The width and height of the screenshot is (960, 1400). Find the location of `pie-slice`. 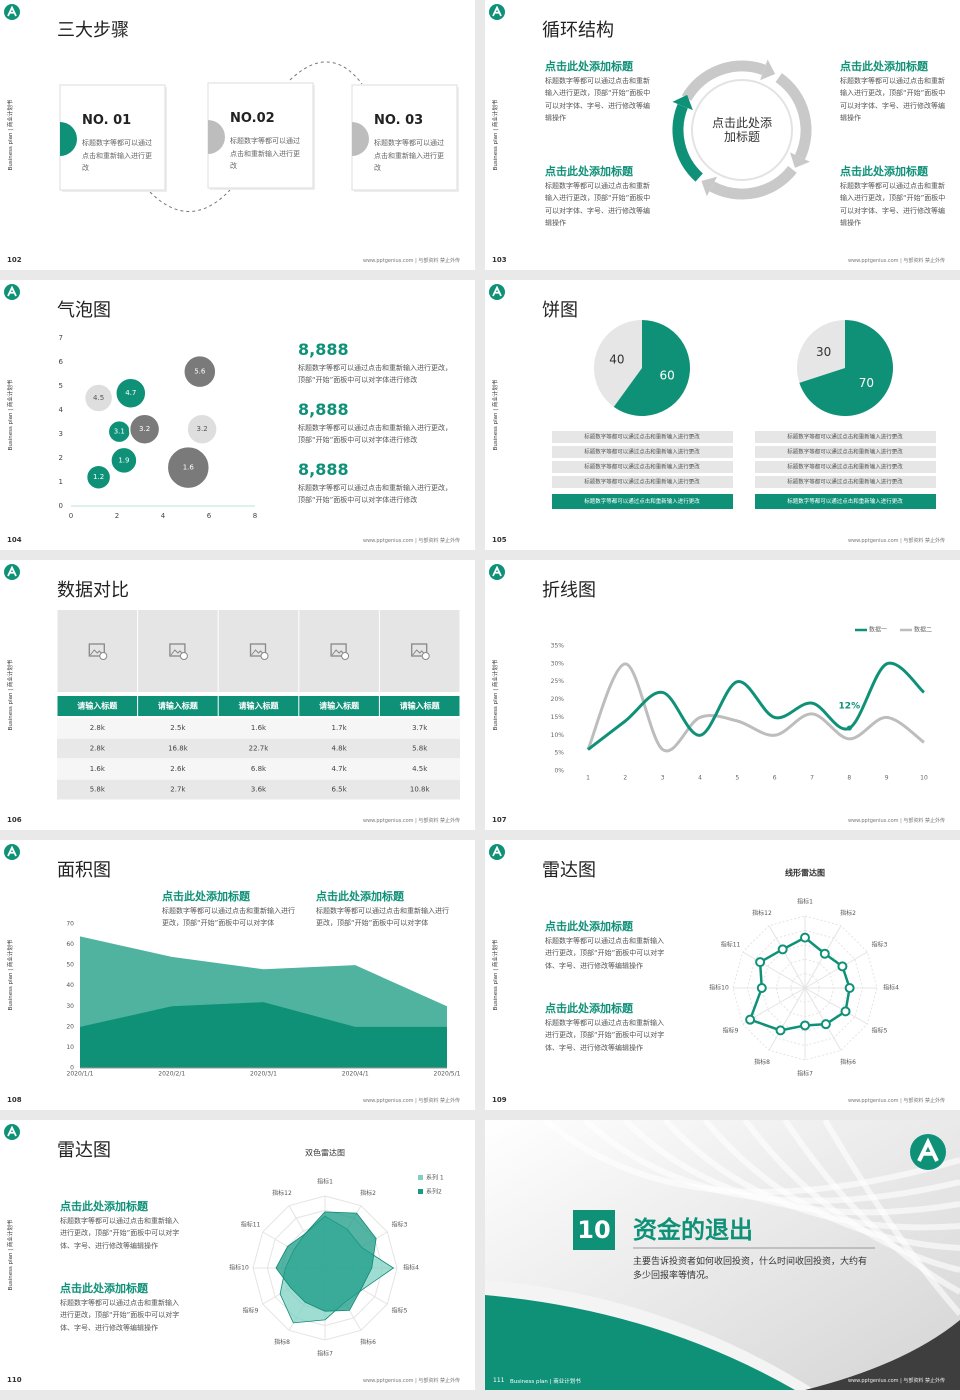

pie-slice is located at coordinates (846, 368).